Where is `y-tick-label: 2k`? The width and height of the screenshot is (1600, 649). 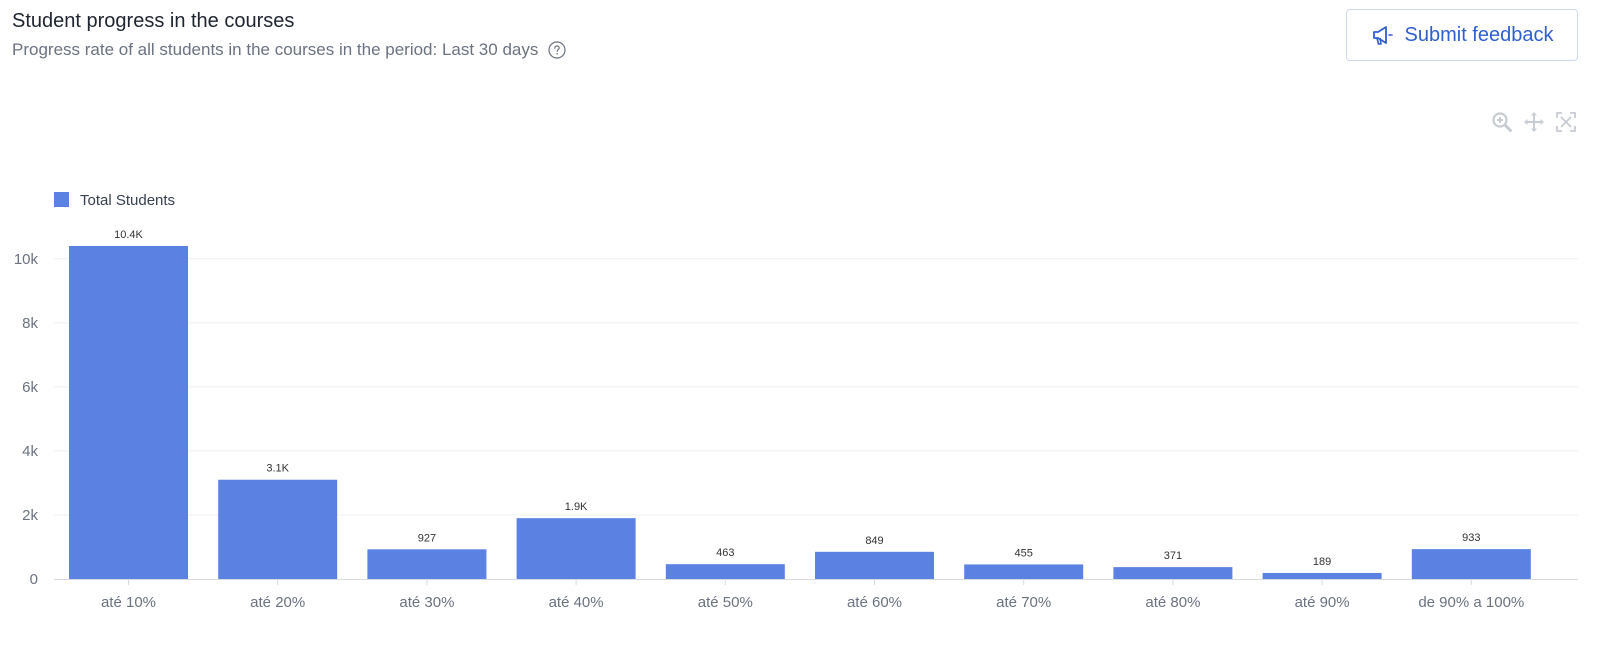
y-tick-label: 2k is located at coordinates (30, 515).